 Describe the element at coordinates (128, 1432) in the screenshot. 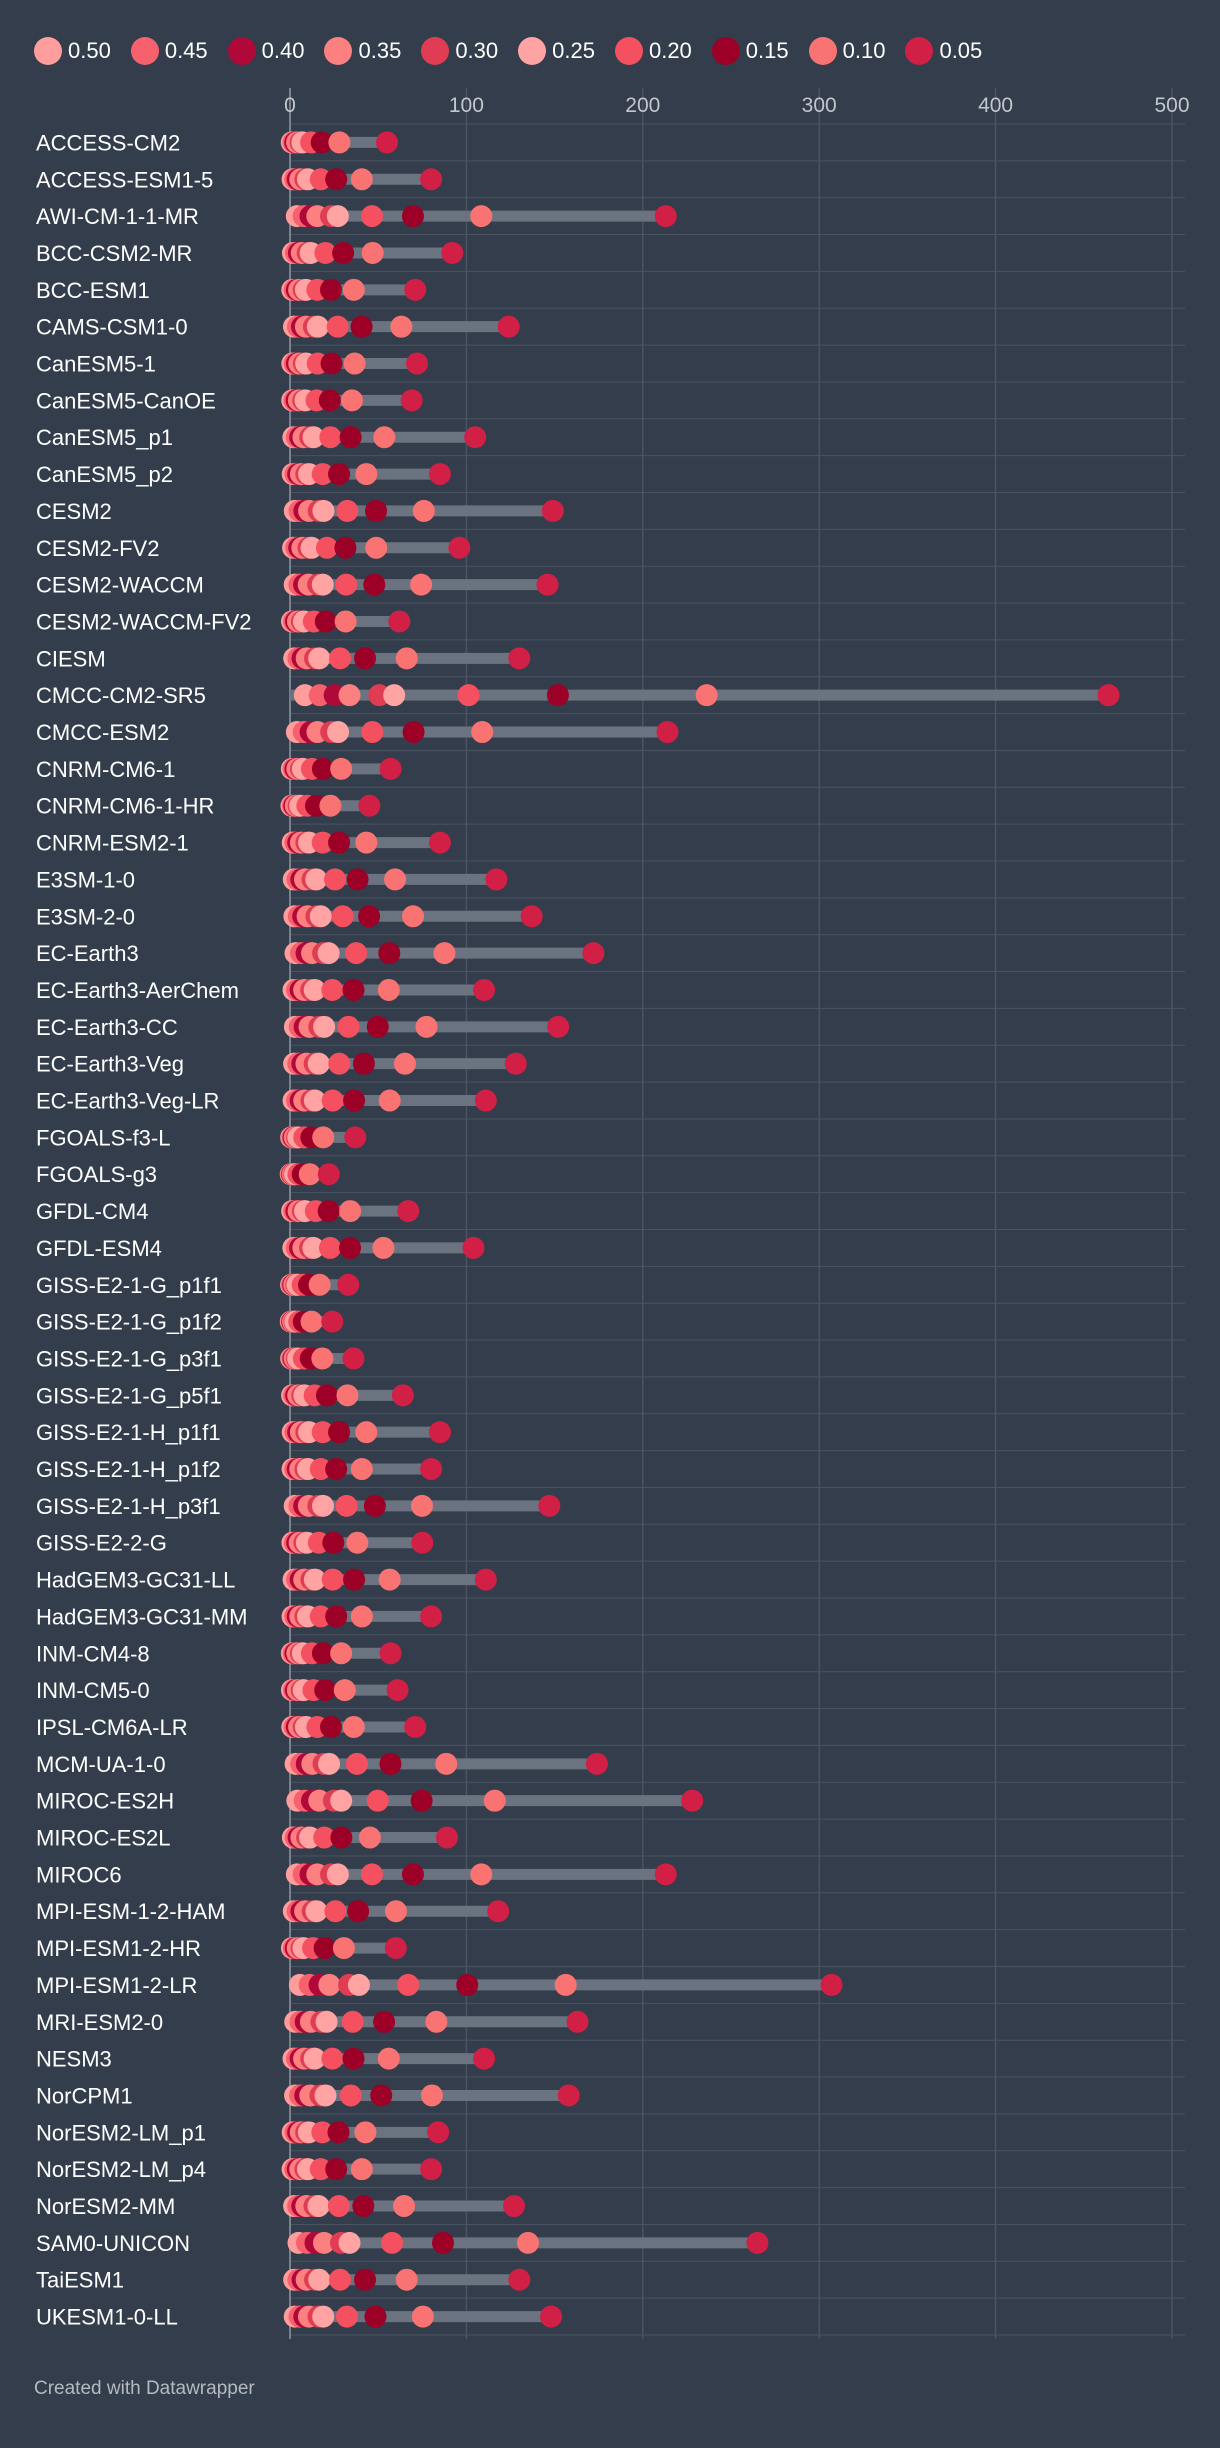

I see `model-label: GISS-E2-1-H_p1f1` at that location.